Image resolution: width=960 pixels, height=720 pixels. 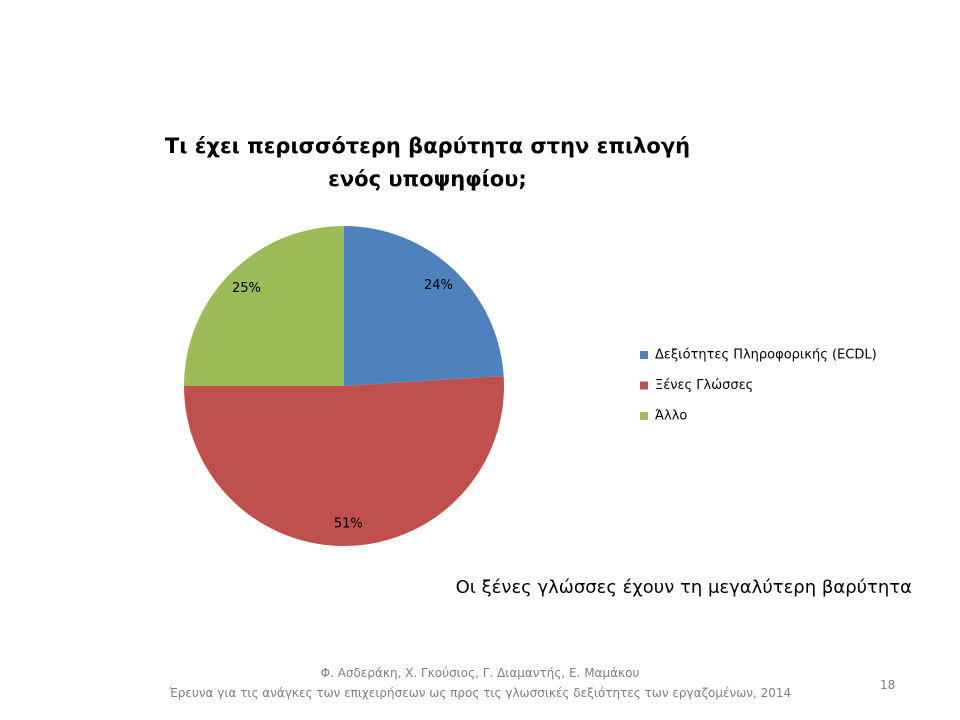 What do you see at coordinates (766, 355) in the screenshot?
I see `legend-label: Δεξιότητες Πληροφορικής (ECDL)` at bounding box center [766, 355].